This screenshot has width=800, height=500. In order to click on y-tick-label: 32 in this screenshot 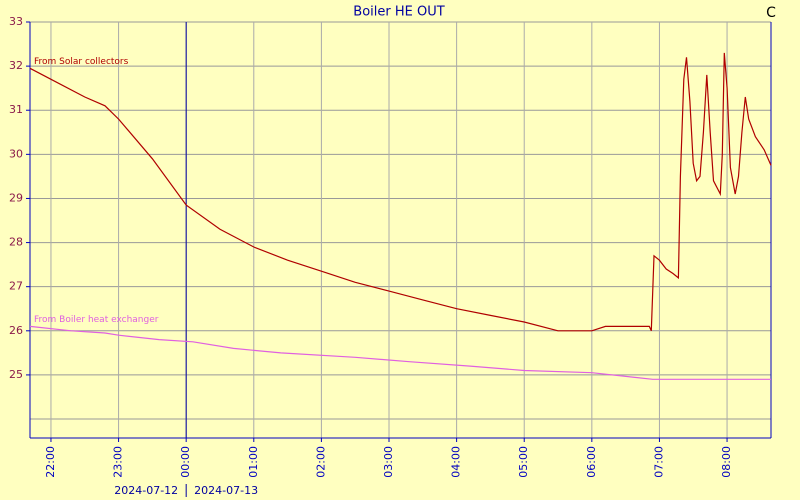, I will do `click(16, 65)`.